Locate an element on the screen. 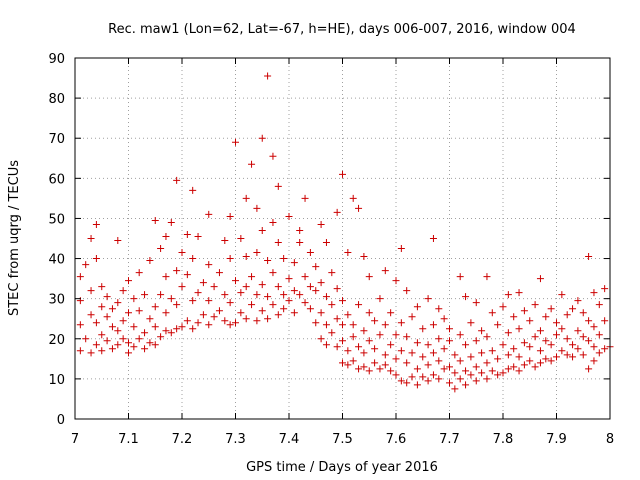 This screenshot has height=480, width=640. y-tick-label: 20 is located at coordinates (56, 340).